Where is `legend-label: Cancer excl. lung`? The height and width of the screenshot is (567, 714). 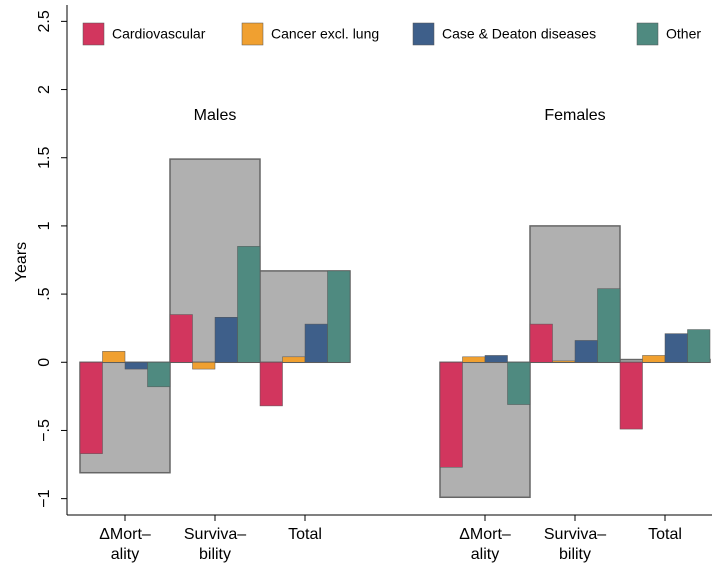 legend-label: Cancer excl. lung is located at coordinates (325, 34).